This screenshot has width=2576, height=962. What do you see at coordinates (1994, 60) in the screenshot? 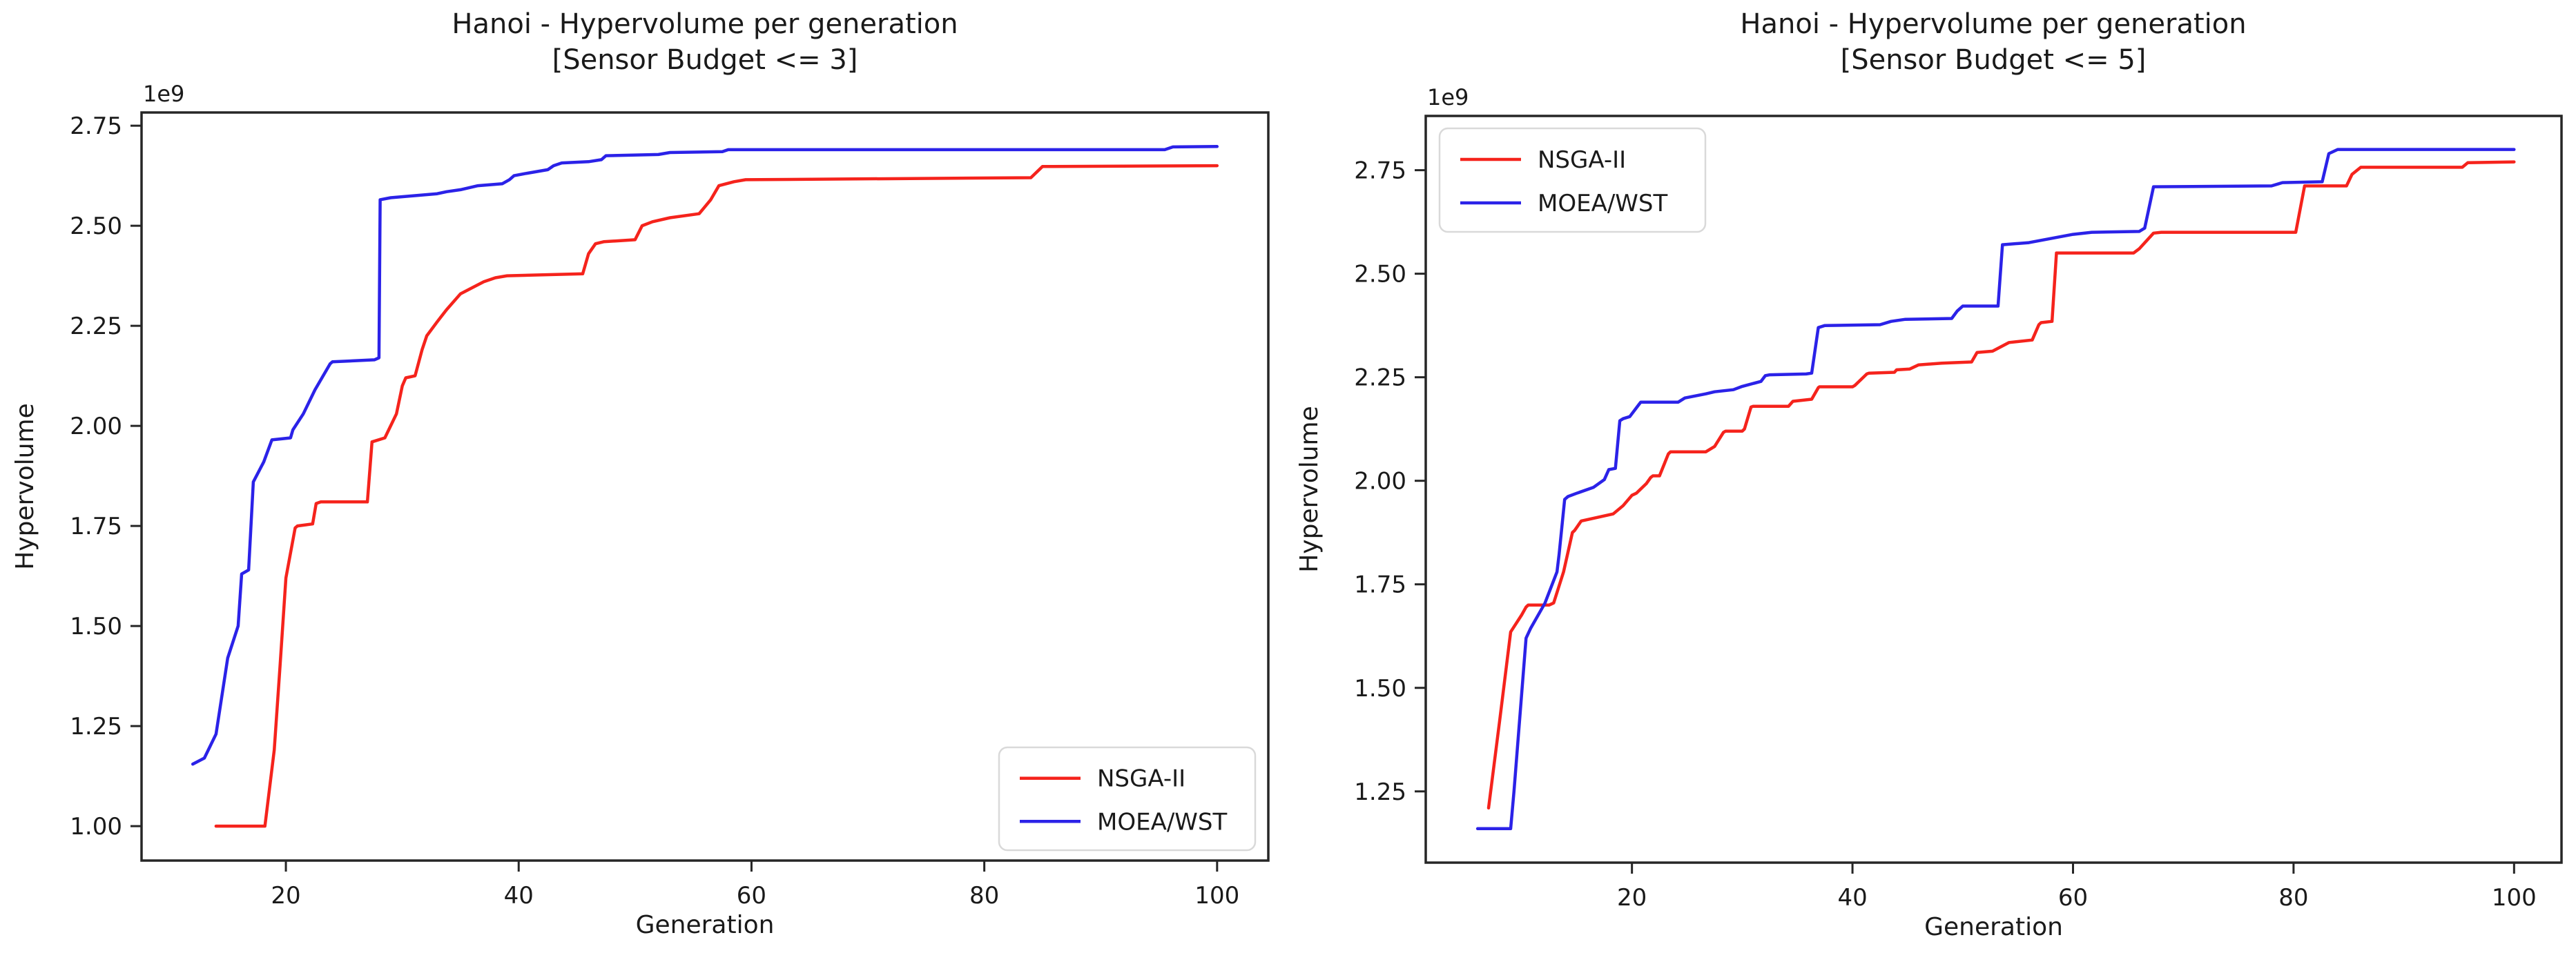
I see `chart-subtitle: [Sensor Budget <= 5]` at bounding box center [1994, 60].